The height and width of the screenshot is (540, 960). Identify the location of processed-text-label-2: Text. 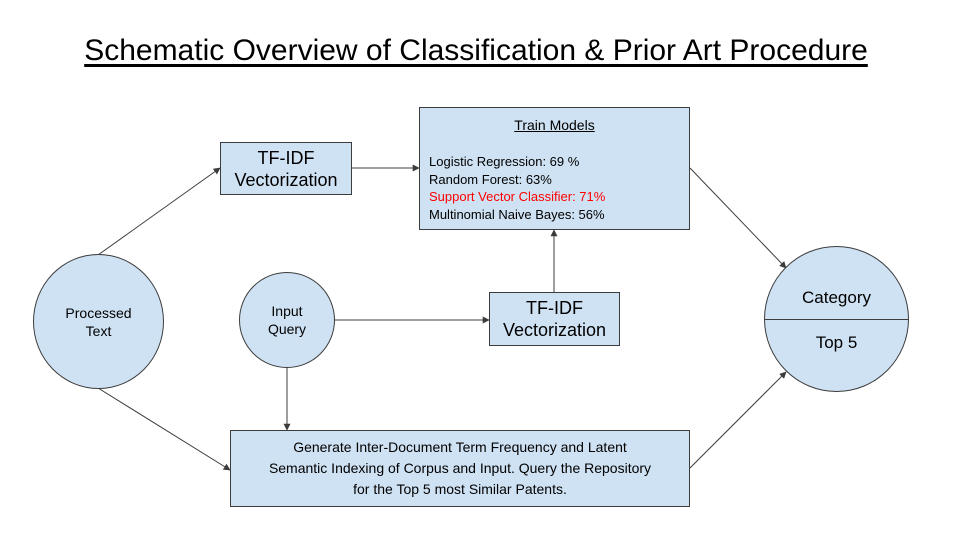
(98, 331).